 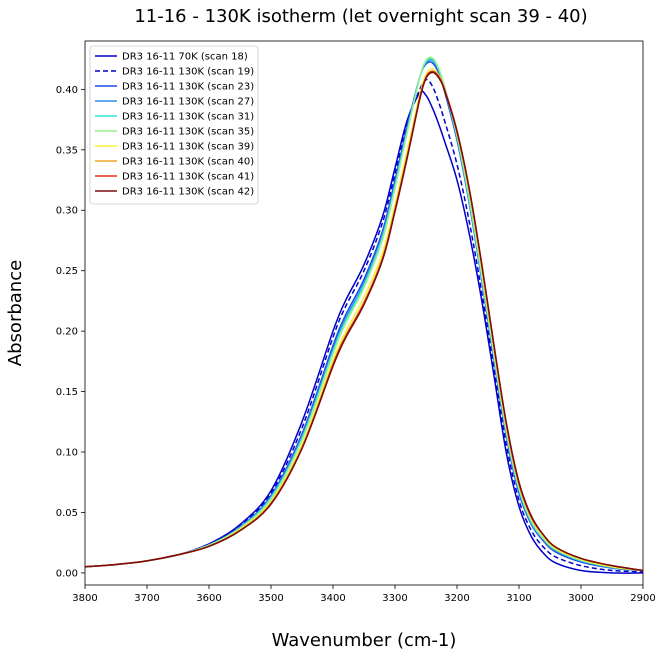 I want to click on y-axis-ticks: 0.00 0.05 0.10 0.15 0.20 0.25 0.30 0.35 0.40, so click(x=70, y=332).